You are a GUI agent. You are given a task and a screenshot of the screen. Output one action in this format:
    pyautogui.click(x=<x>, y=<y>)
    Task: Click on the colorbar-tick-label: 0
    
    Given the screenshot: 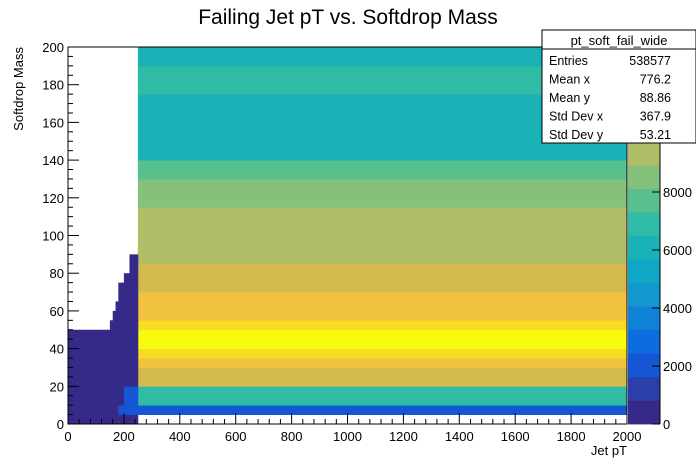 What is the action you would take?
    pyautogui.click(x=666, y=424)
    